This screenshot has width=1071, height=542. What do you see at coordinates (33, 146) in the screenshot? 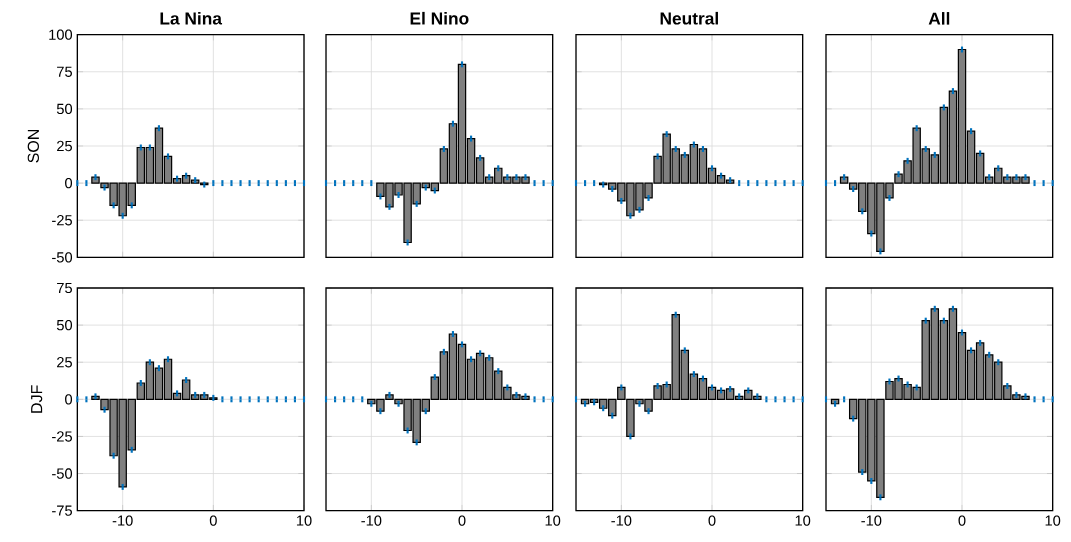
I see `y-axis-title: SON` at bounding box center [33, 146].